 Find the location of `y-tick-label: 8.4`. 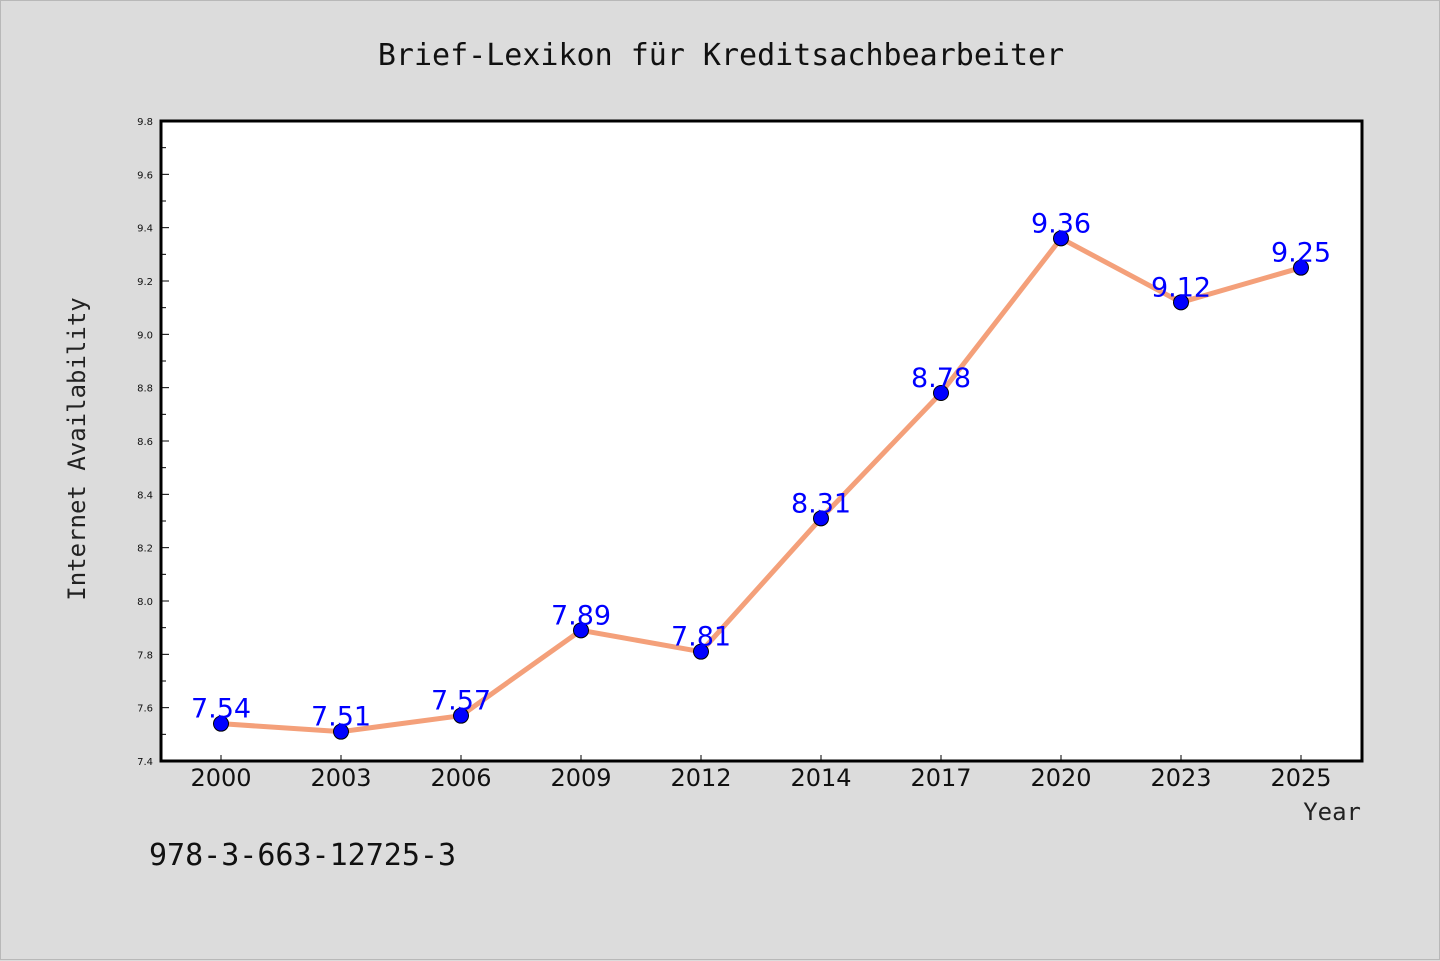

y-tick-label: 8.4 is located at coordinates (145, 495).